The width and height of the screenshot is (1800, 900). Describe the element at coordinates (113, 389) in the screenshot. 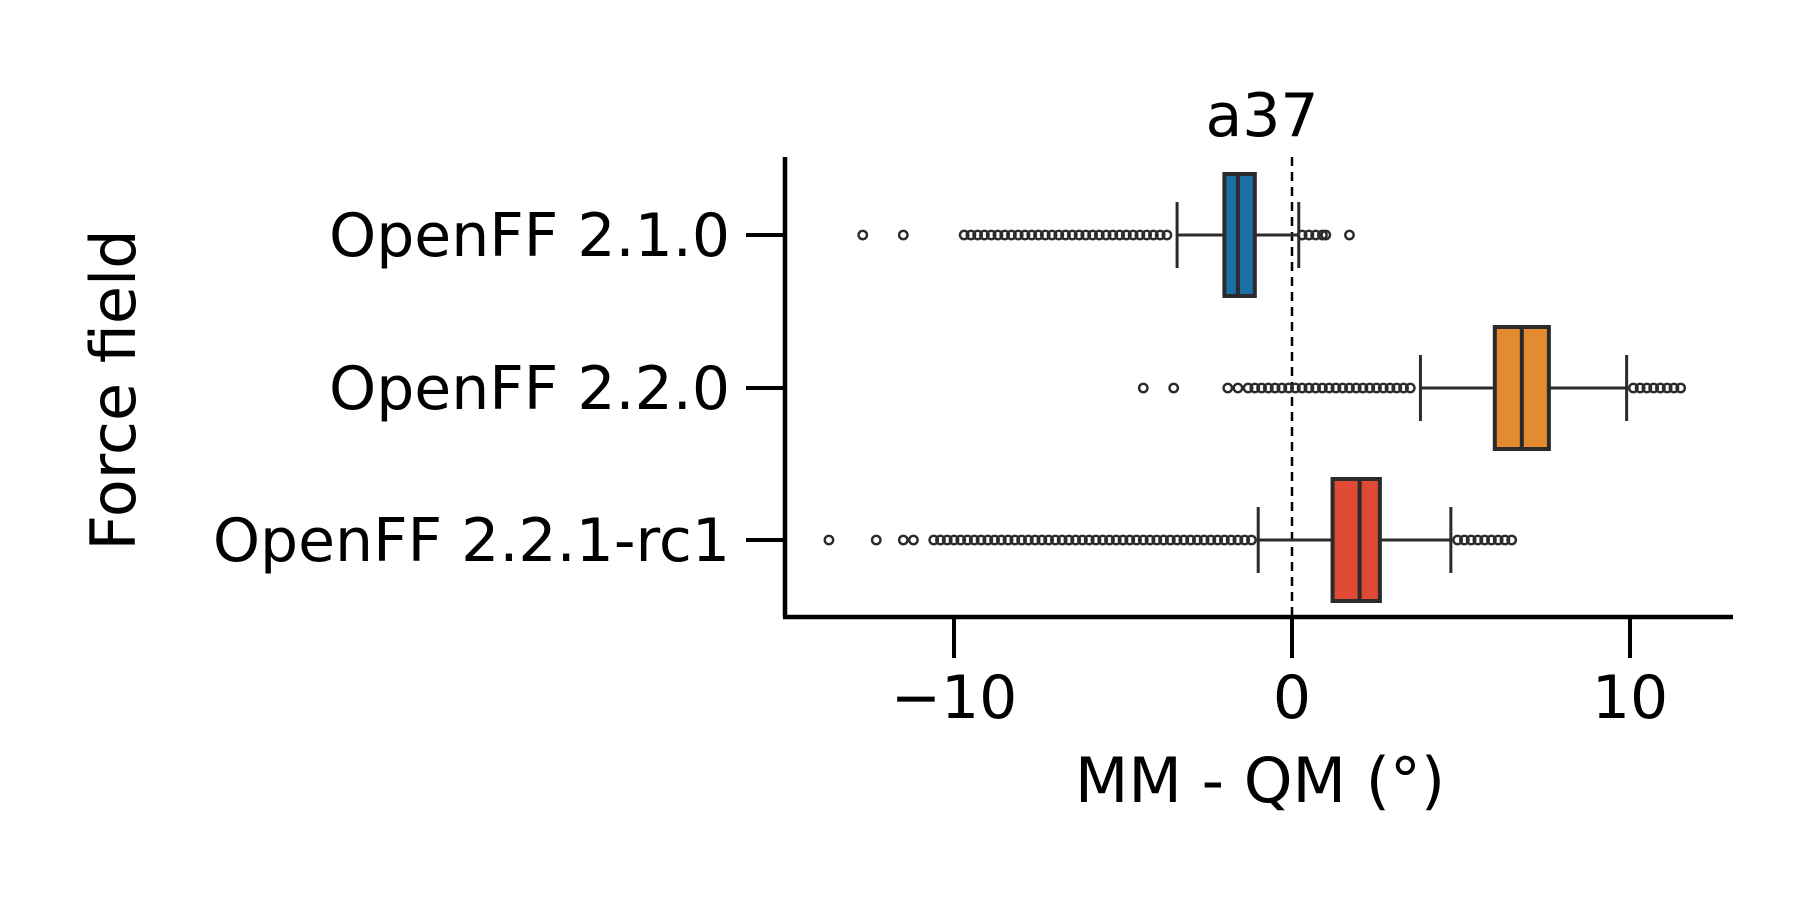

I see `y-axis-label: Force field` at that location.